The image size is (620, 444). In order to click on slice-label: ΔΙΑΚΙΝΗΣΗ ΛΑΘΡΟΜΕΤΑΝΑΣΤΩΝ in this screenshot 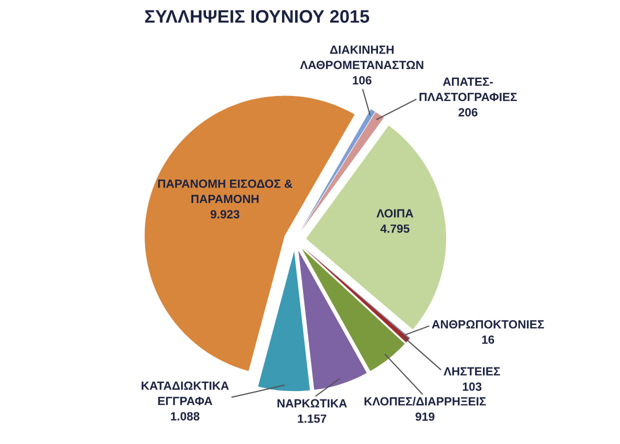, I will do `click(362, 58)`.